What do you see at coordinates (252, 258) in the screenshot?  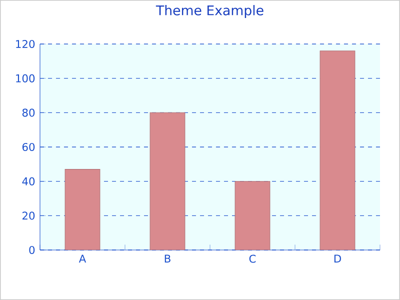 I see `x-tick-label: C` at bounding box center [252, 258].